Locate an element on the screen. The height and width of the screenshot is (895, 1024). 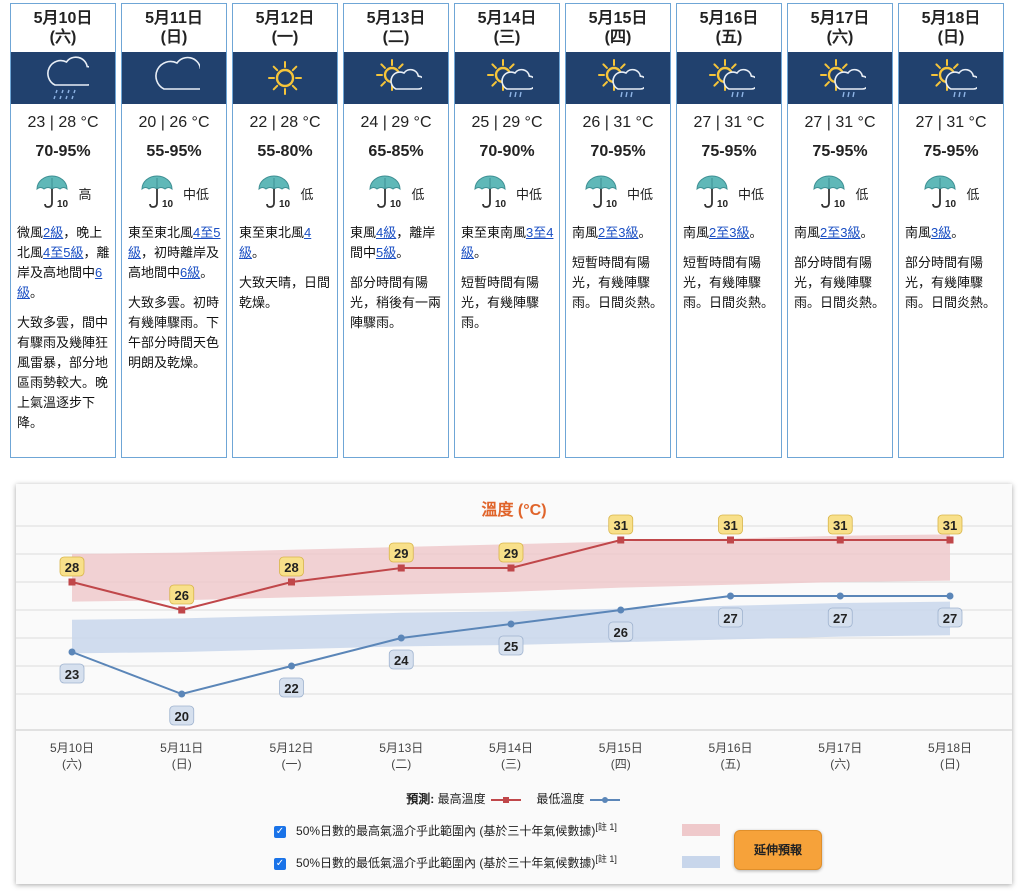
min-temp-label: 24 is located at coordinates (401, 660).